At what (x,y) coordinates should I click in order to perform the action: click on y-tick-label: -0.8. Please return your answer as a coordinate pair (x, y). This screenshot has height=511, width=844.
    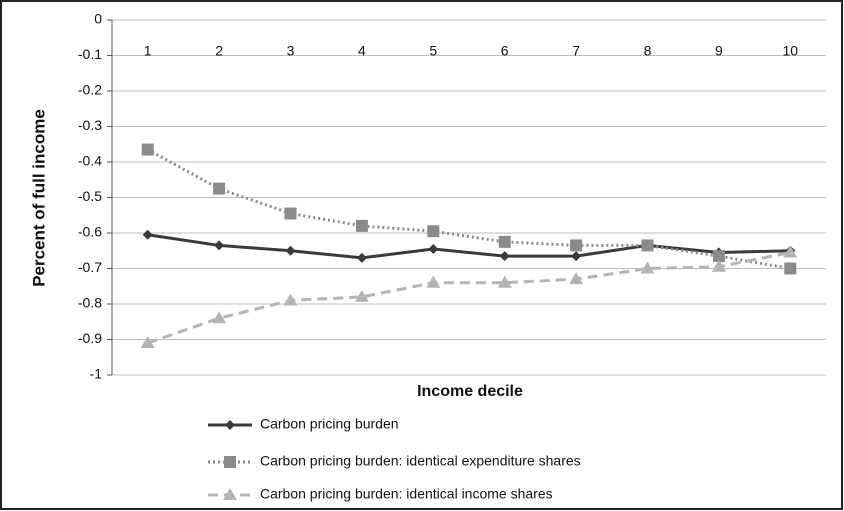
    Looking at the image, I should click on (90, 303).